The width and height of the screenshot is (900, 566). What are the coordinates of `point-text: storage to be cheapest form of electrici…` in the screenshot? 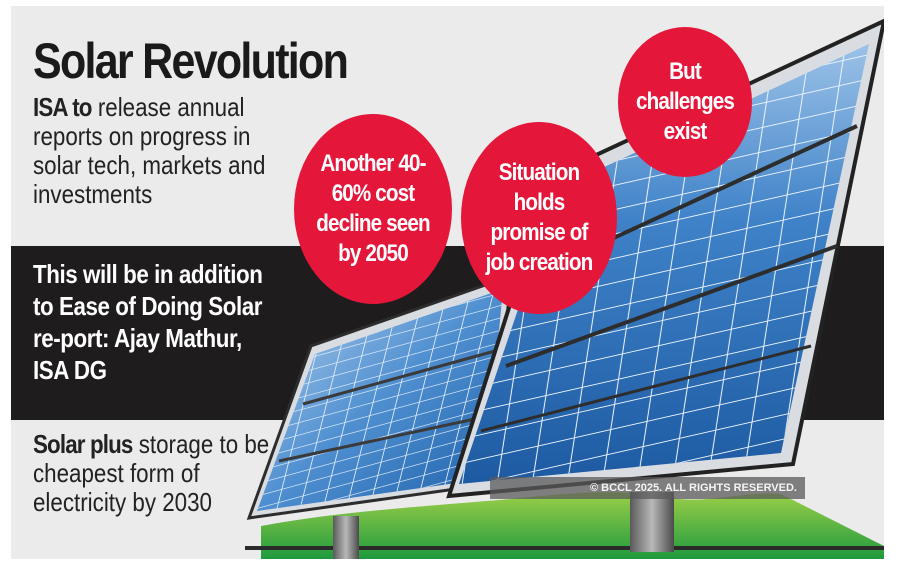 It's located at (151, 473).